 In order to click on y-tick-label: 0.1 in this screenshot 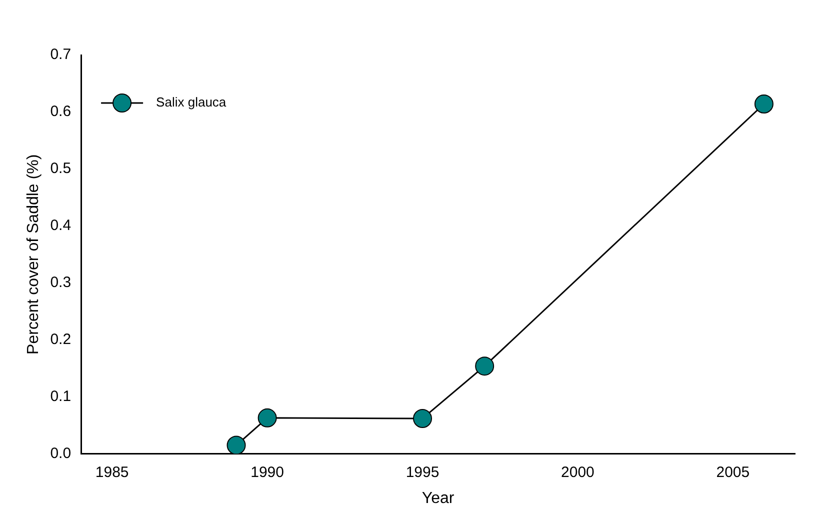, I will do `click(61, 396)`.